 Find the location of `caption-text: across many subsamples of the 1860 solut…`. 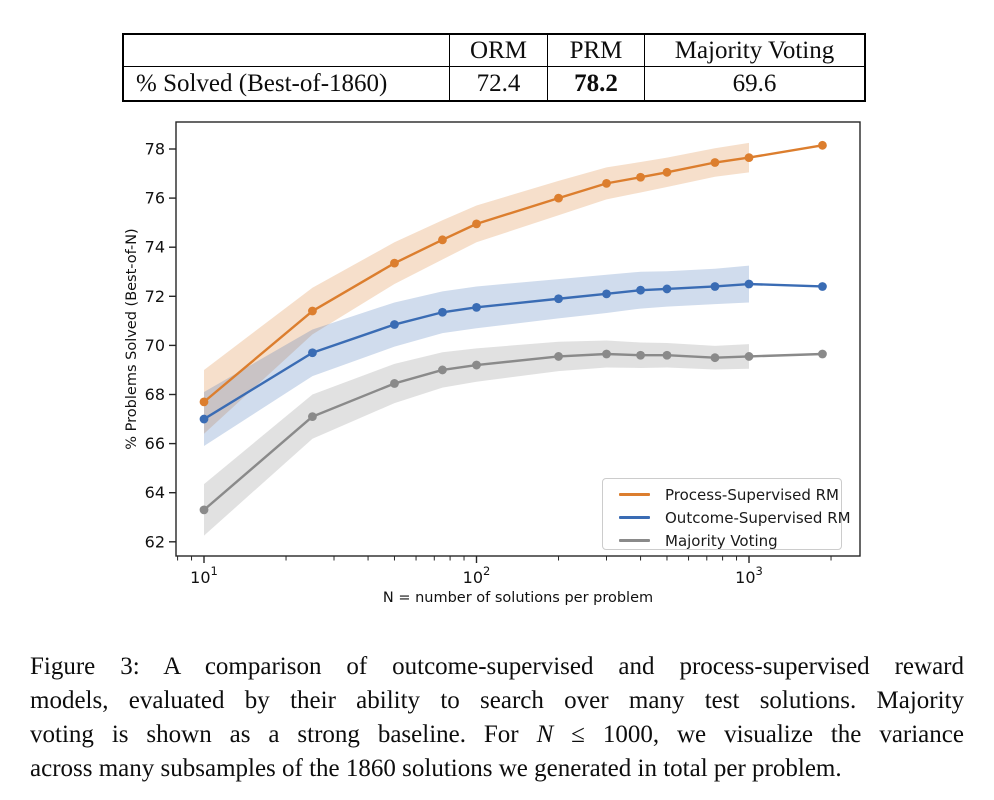

caption-text: across many subsamples of the 1860 solut… is located at coordinates (436, 768).